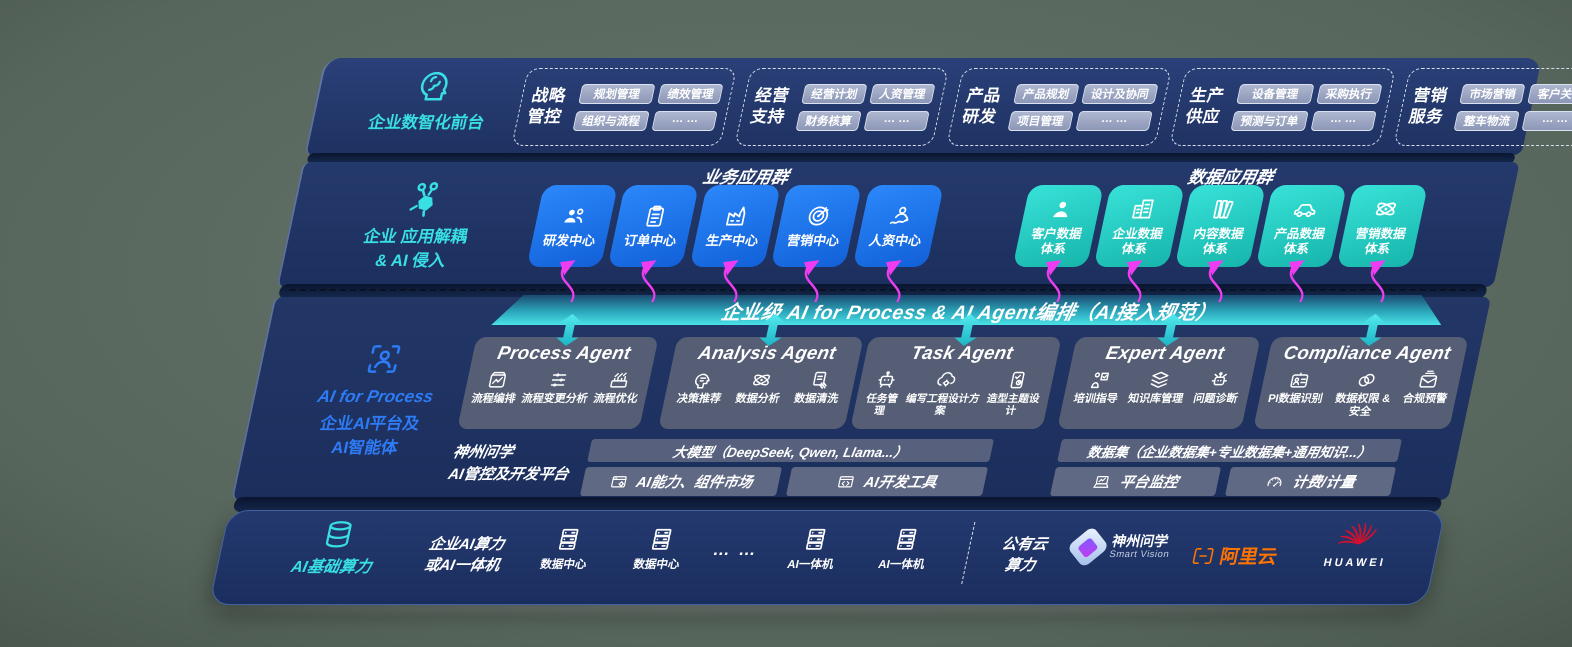 The image size is (1572, 647). I want to click on expert-agent-box: Expert Agent 培训指导 知识库管理 问题诊断, so click(1159, 383).